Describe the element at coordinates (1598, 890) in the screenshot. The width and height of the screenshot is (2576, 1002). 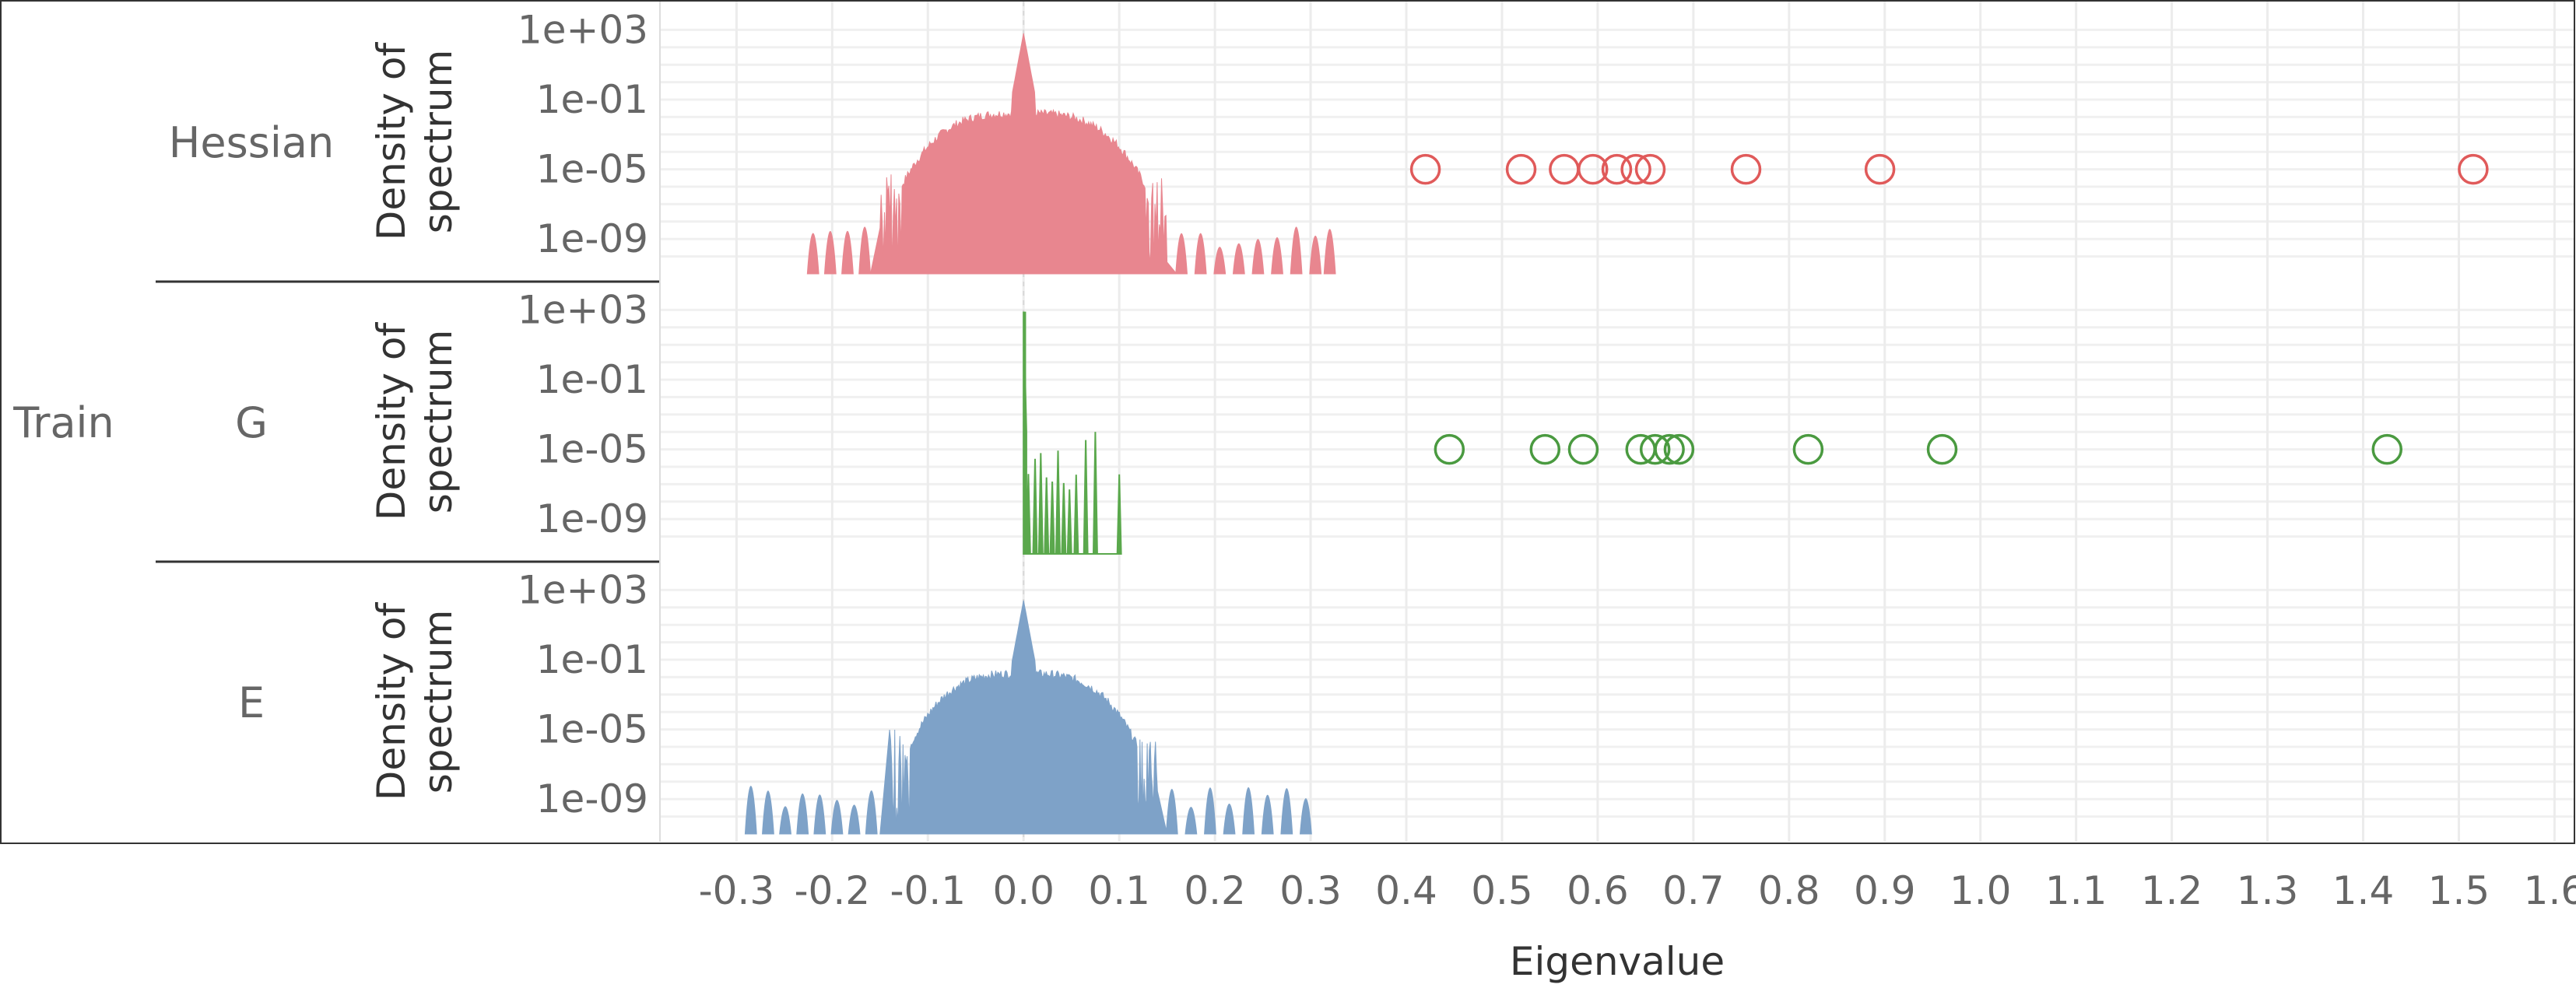
I see `x-tick-label: 0.6` at that location.